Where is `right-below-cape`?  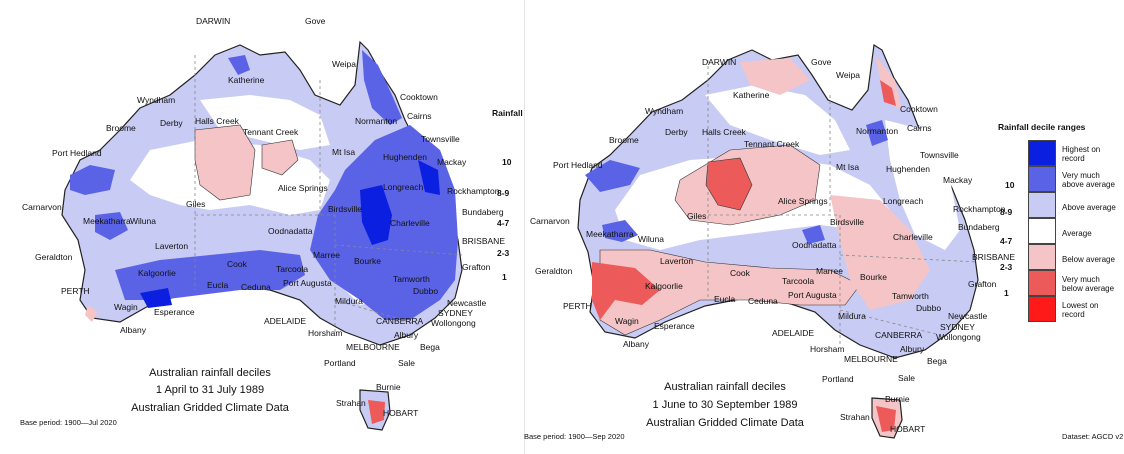
right-below-cape is located at coordinates (888, 82).